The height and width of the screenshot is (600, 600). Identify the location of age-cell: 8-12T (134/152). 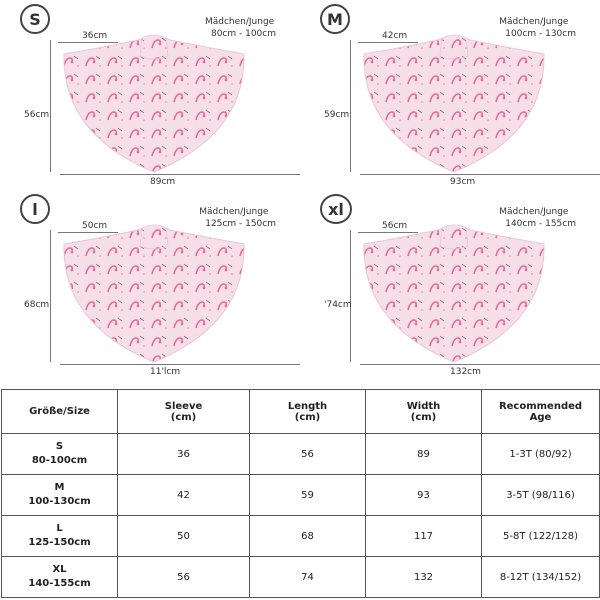
(540, 577).